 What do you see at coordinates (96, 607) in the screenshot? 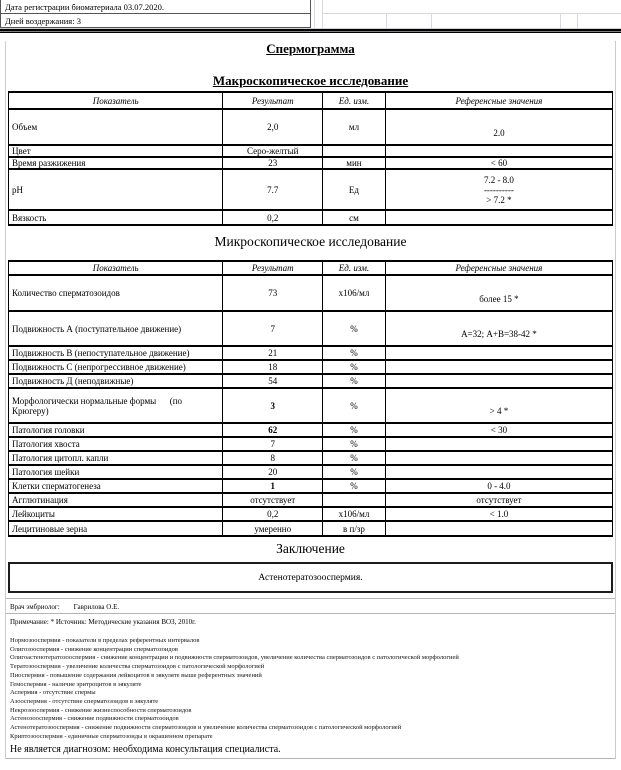
I see `doctor-name: Гаврилова О.Е.` at bounding box center [96, 607].